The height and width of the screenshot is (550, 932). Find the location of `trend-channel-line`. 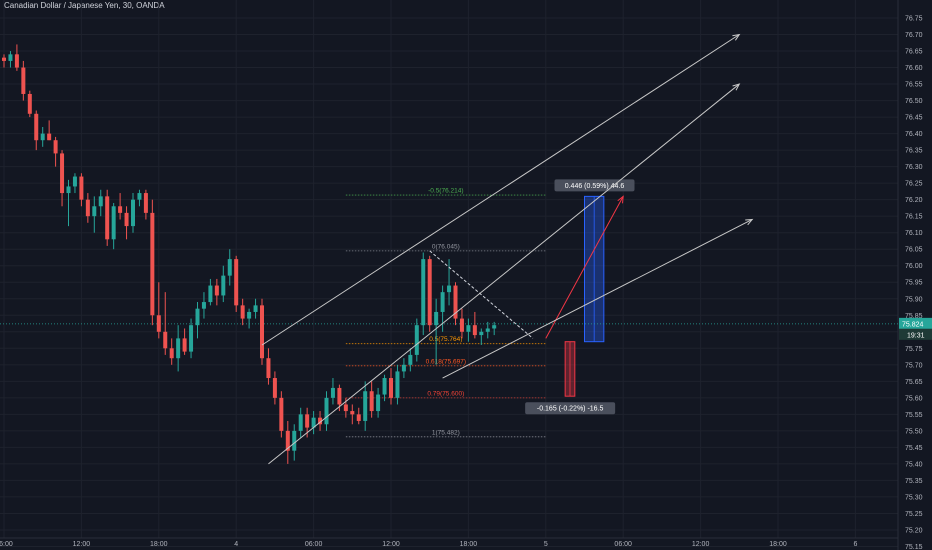

trend-channel-line is located at coordinates (597, 299).